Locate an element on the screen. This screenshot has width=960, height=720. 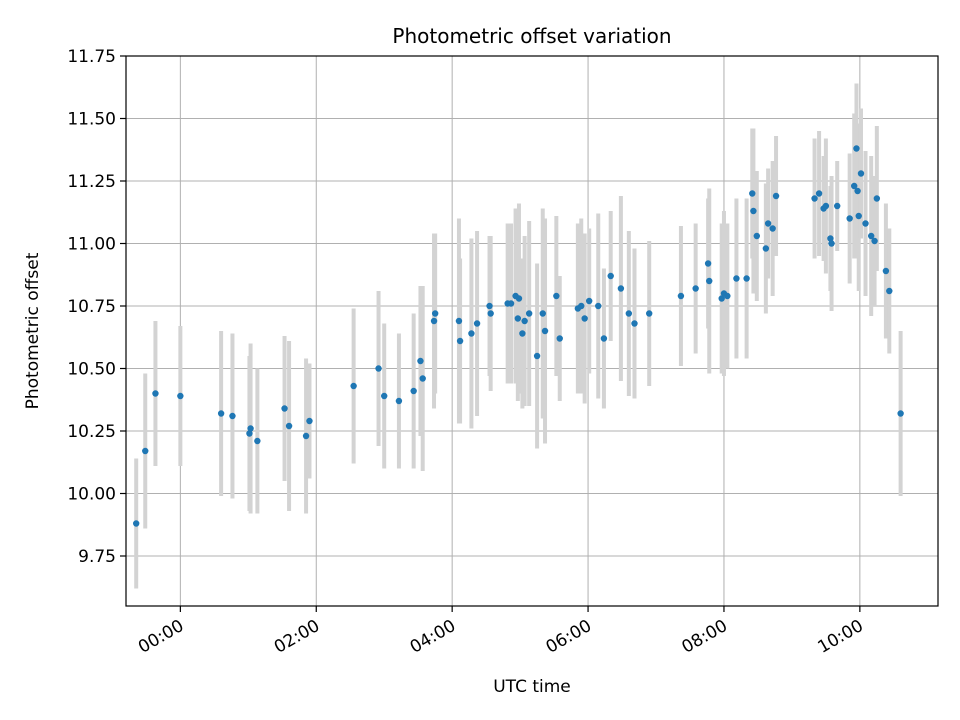
y-tick-label: 9.75 is located at coordinates (97, 557).